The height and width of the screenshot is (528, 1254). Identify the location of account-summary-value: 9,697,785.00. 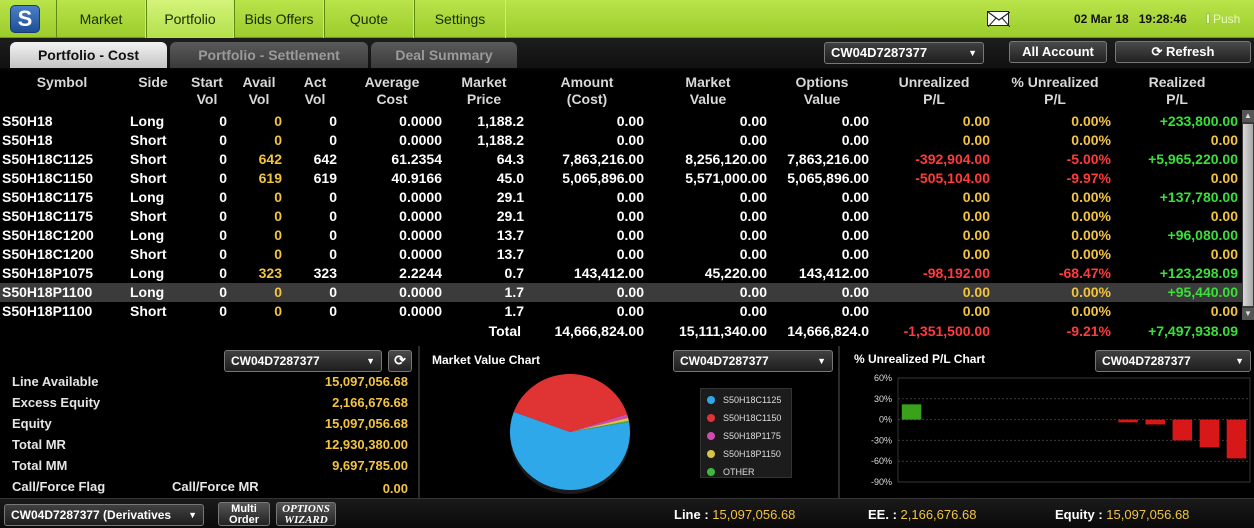
(370, 465).